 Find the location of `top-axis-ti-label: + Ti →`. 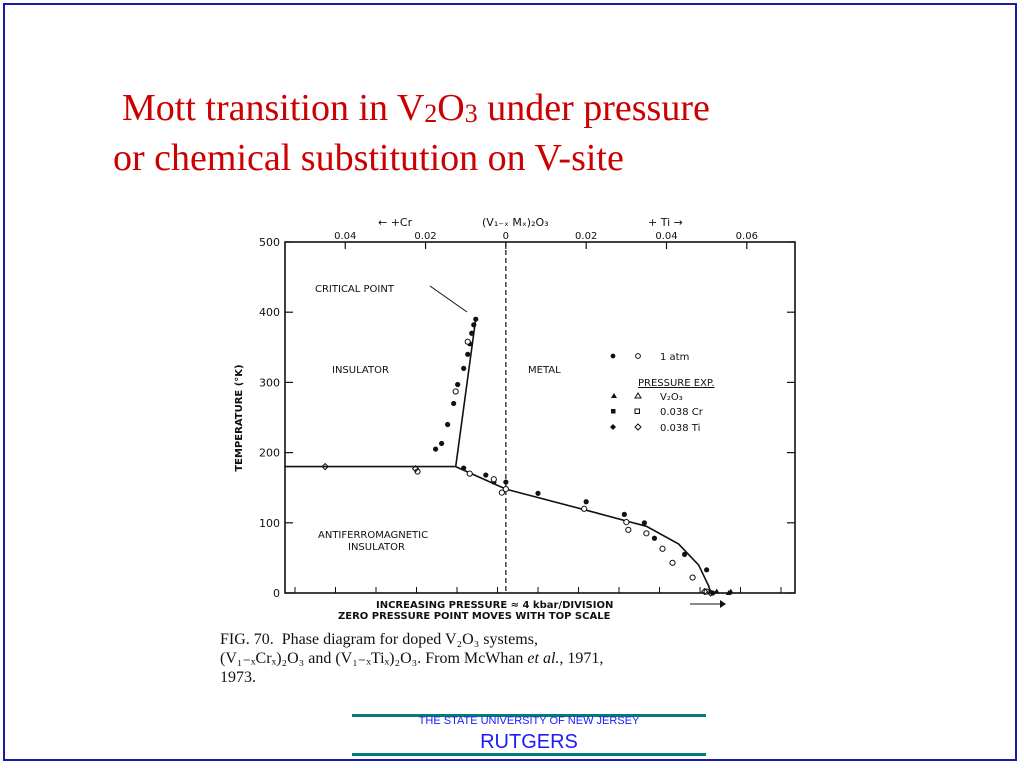

top-axis-ti-label: + Ti → is located at coordinates (665, 222).